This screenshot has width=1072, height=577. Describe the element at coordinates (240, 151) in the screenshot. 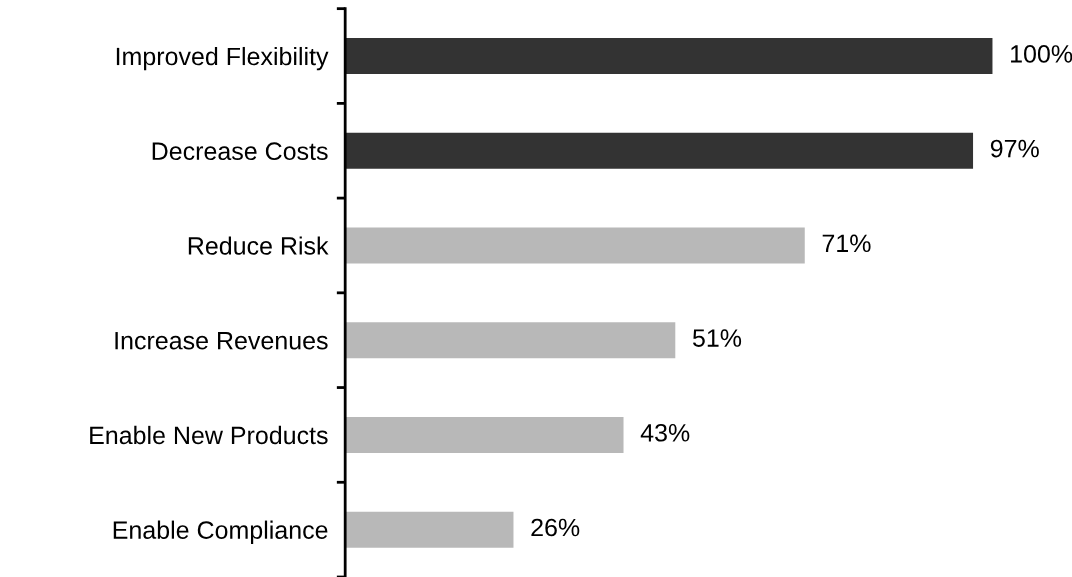

I see `y-tick-label: Decrease Costs` at that location.